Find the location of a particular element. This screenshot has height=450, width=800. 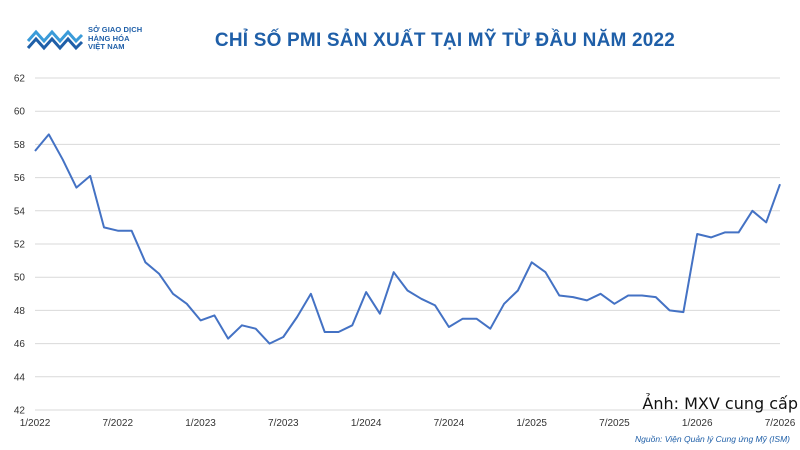

y-tick-label: 44 is located at coordinates (20, 377).